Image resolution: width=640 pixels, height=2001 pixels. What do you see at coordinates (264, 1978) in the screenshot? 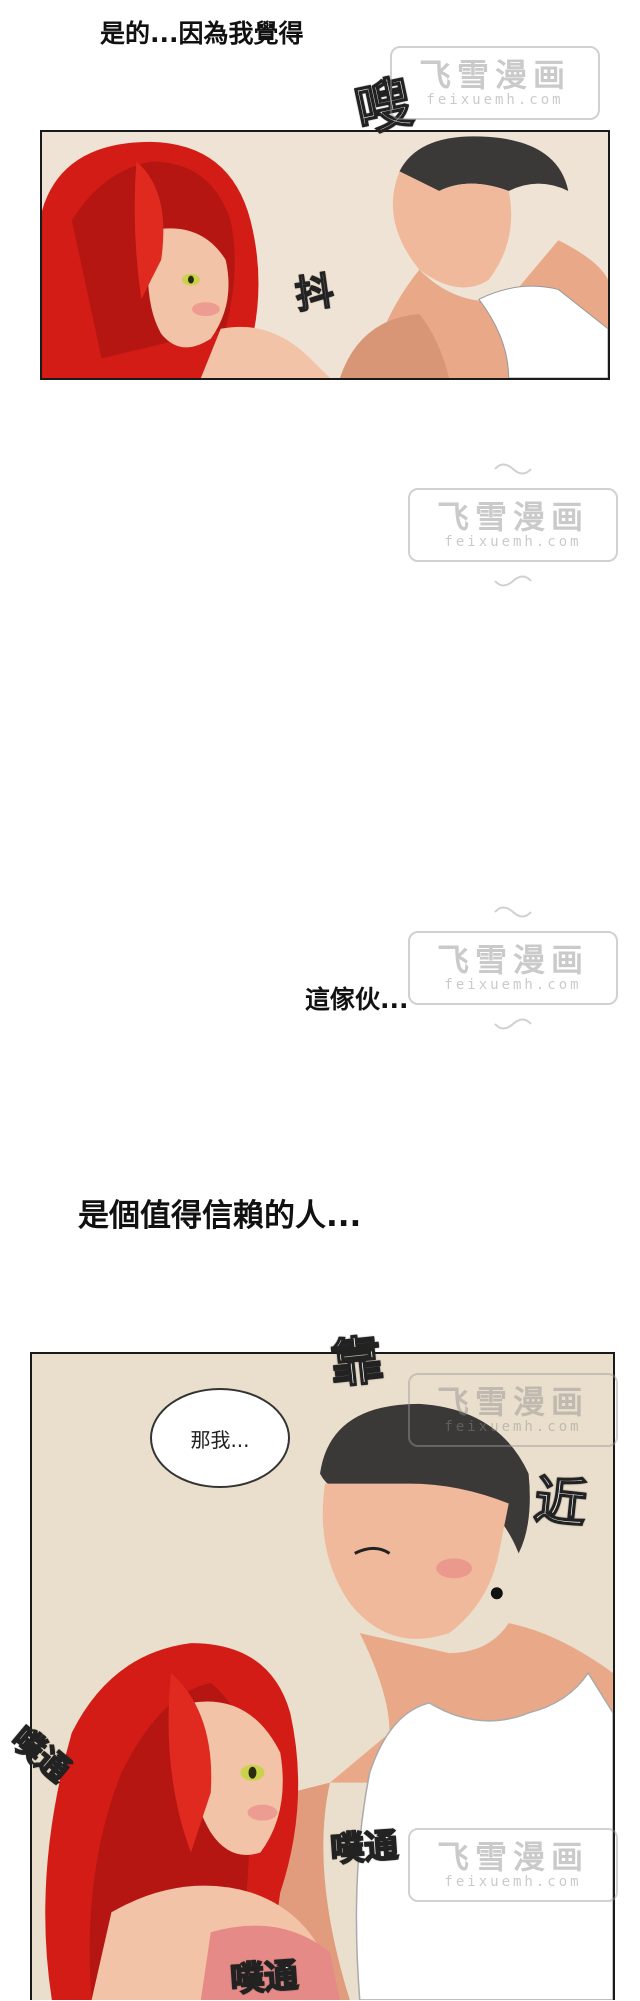
I see `sfx-heartbeat-3: 噗通` at bounding box center [264, 1978].